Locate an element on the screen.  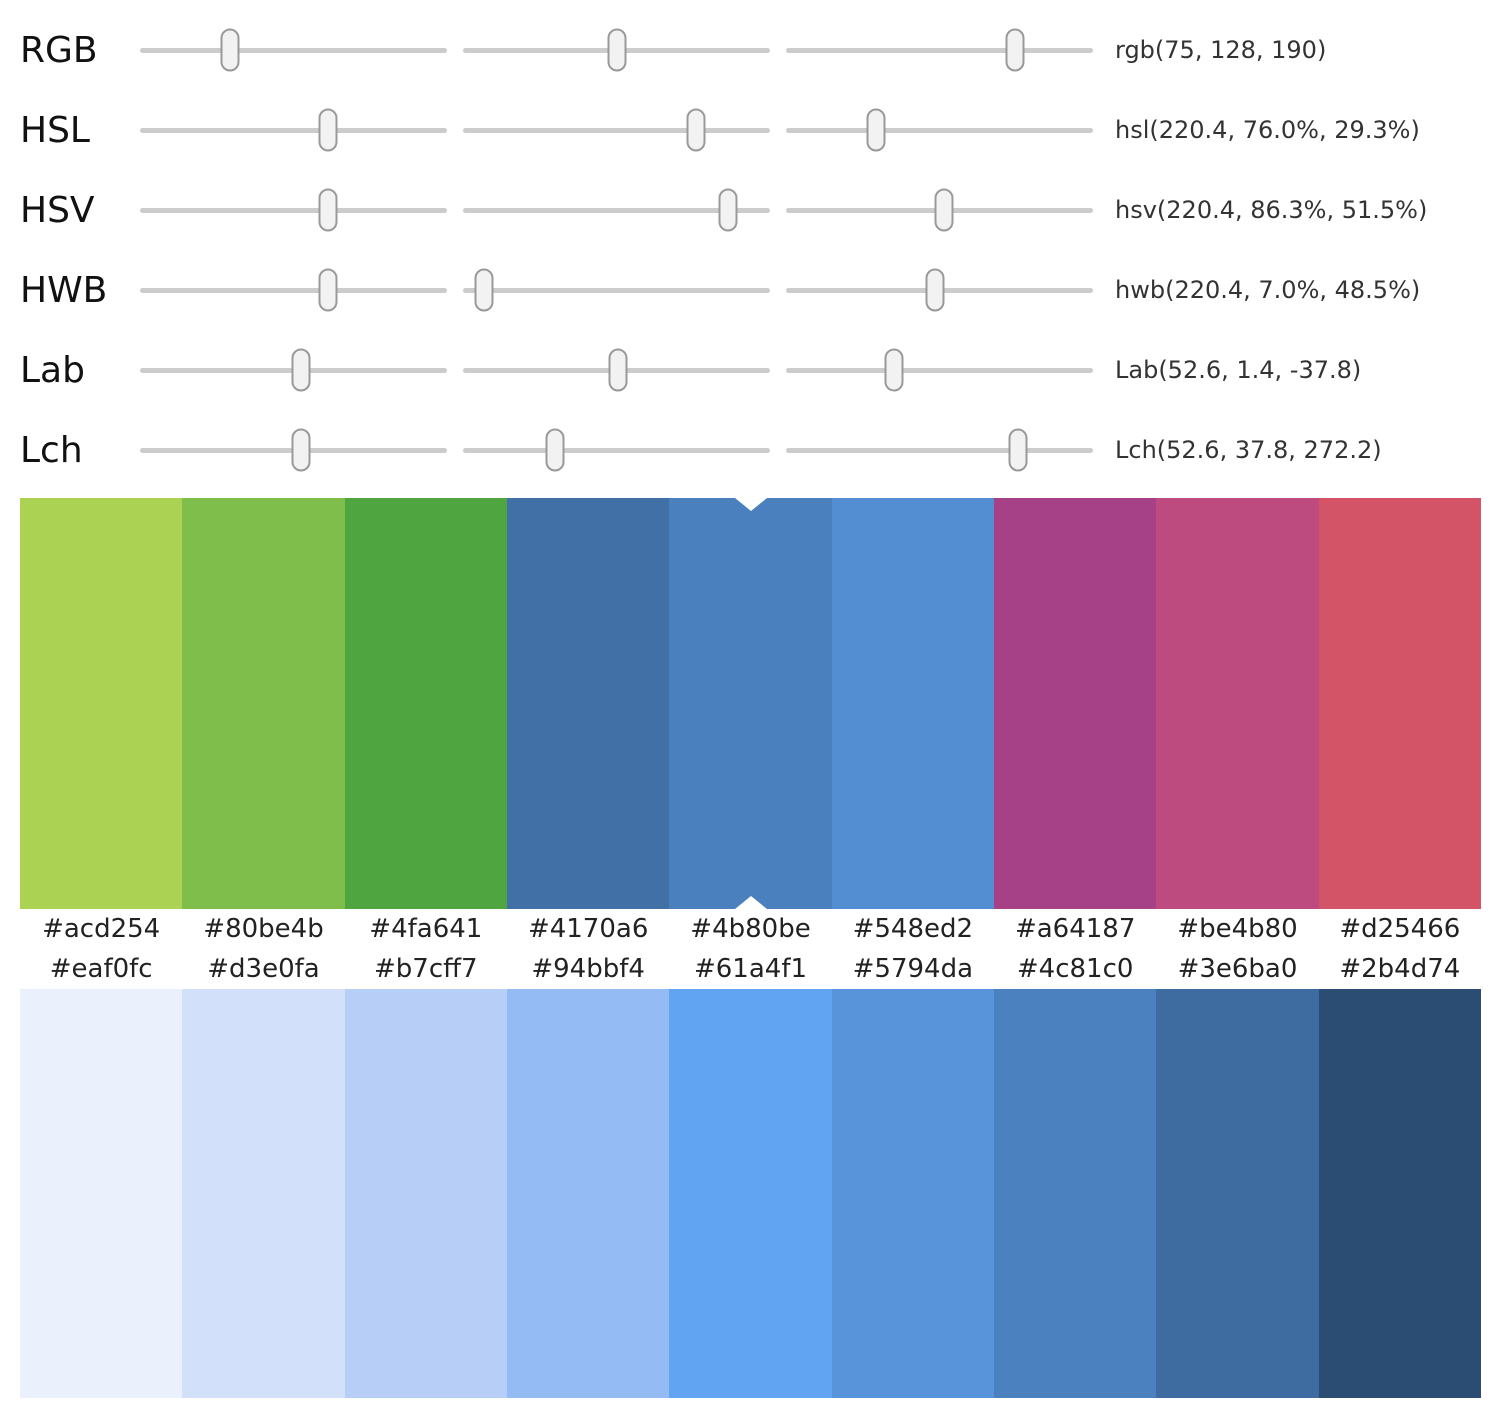
hex-label: #d25466 is located at coordinates (1400, 929).